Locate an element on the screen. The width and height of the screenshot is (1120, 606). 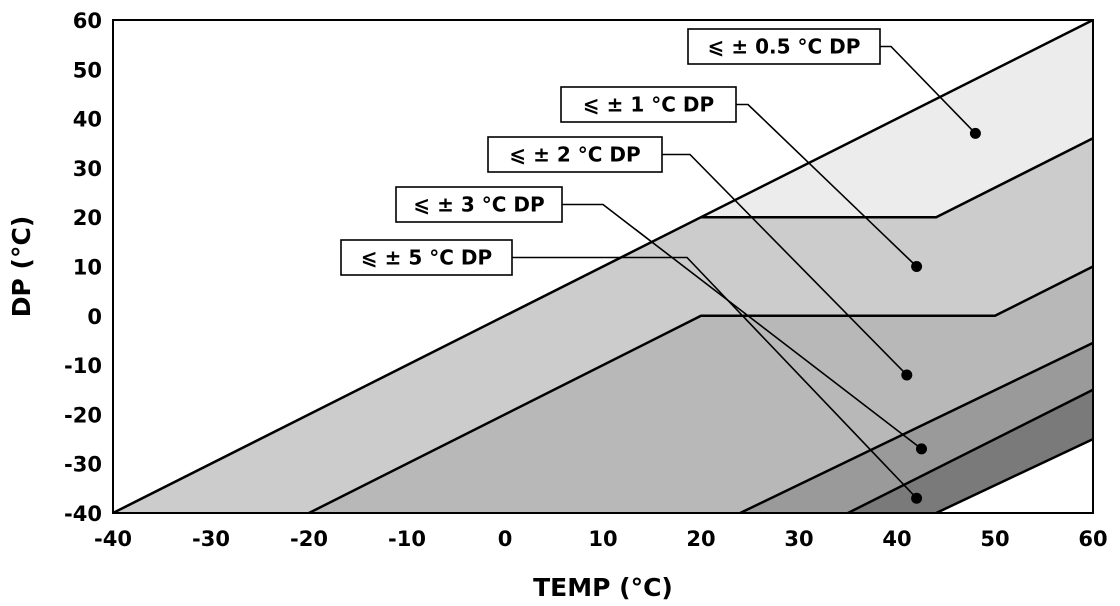
x-tick-label: 30 is located at coordinates (798, 539).